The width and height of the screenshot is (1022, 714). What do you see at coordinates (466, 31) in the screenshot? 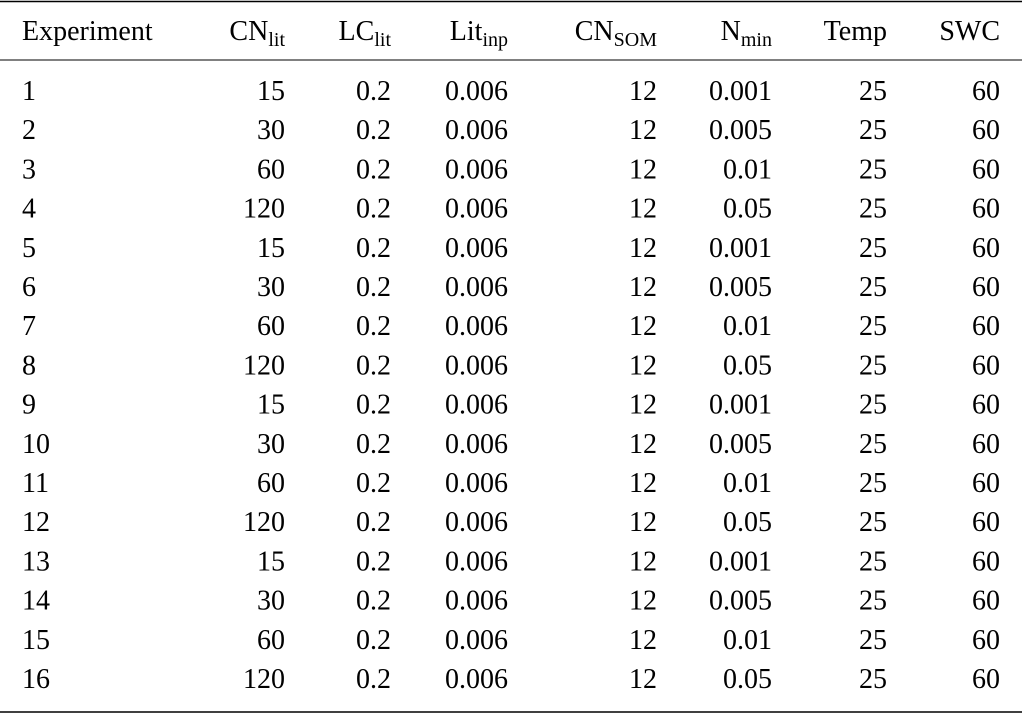
I see `header-main: Lit` at bounding box center [466, 31].